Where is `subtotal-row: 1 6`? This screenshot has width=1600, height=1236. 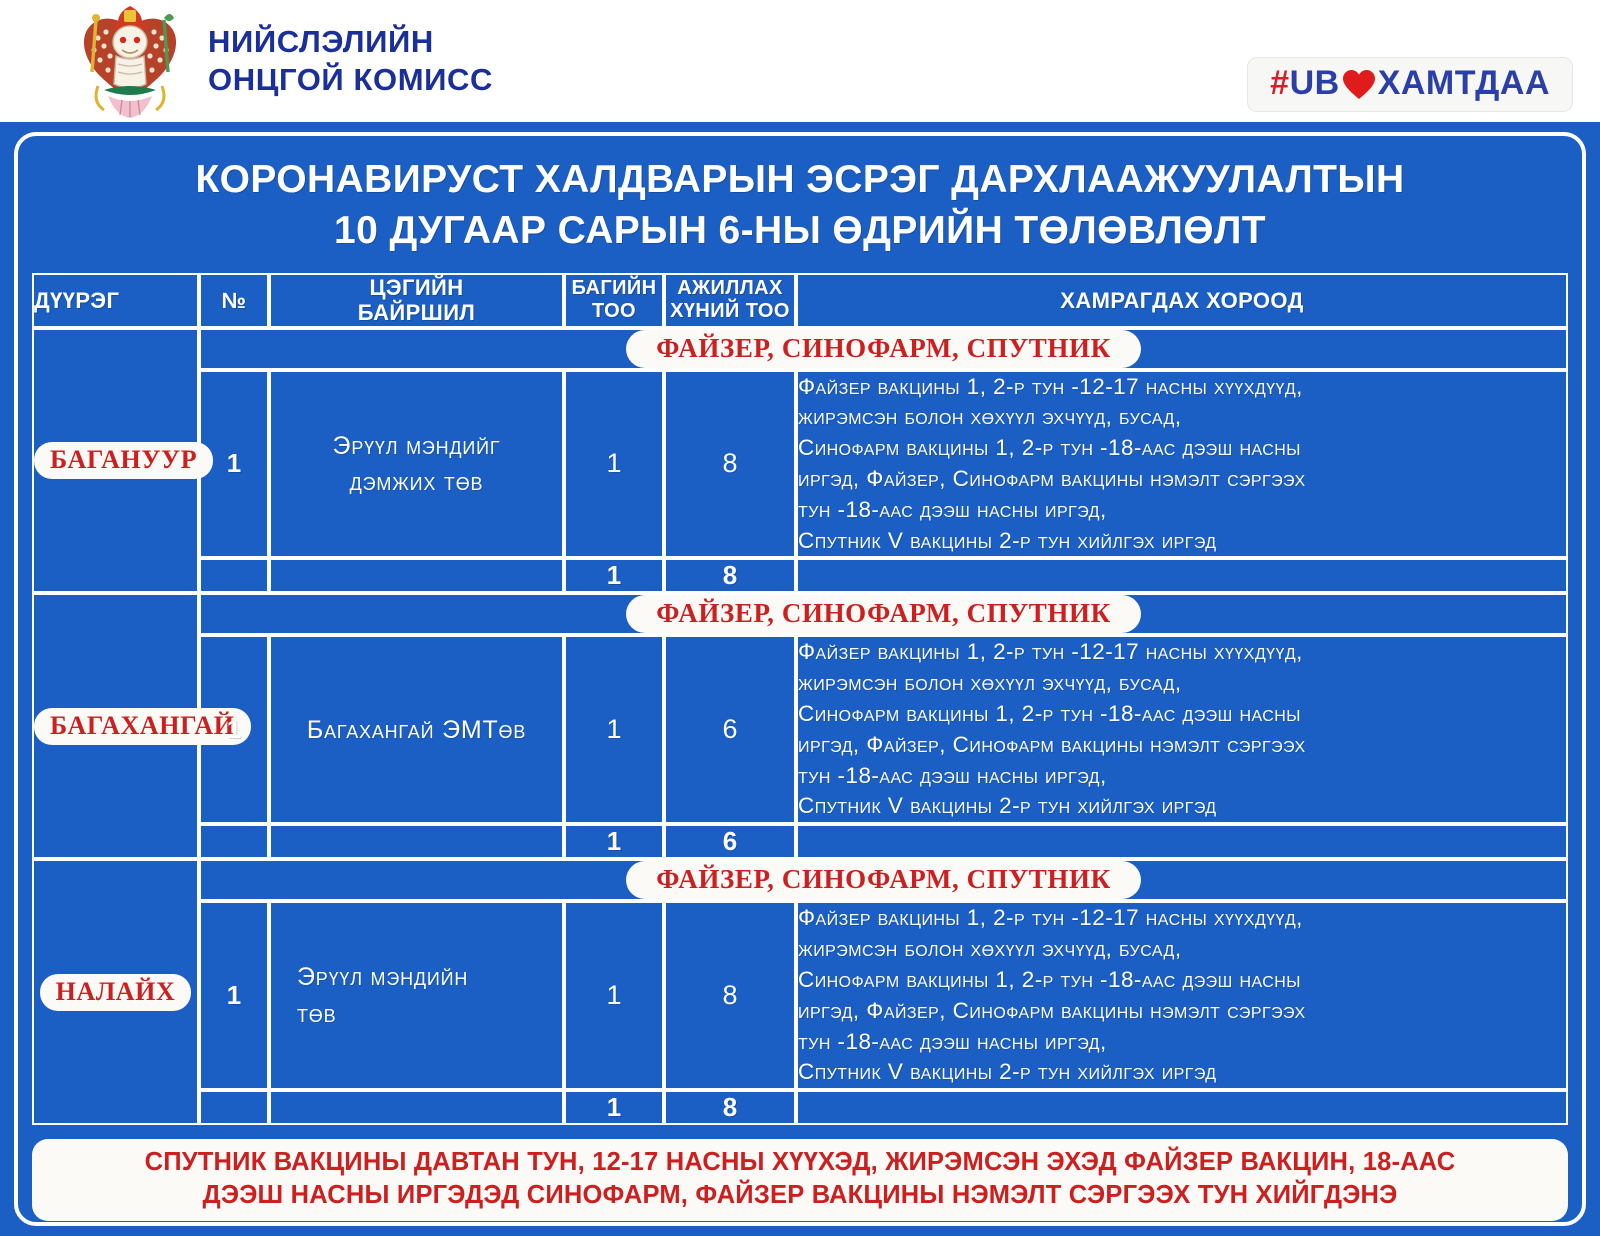
subtotal-row: 1 6 is located at coordinates (800, 842).